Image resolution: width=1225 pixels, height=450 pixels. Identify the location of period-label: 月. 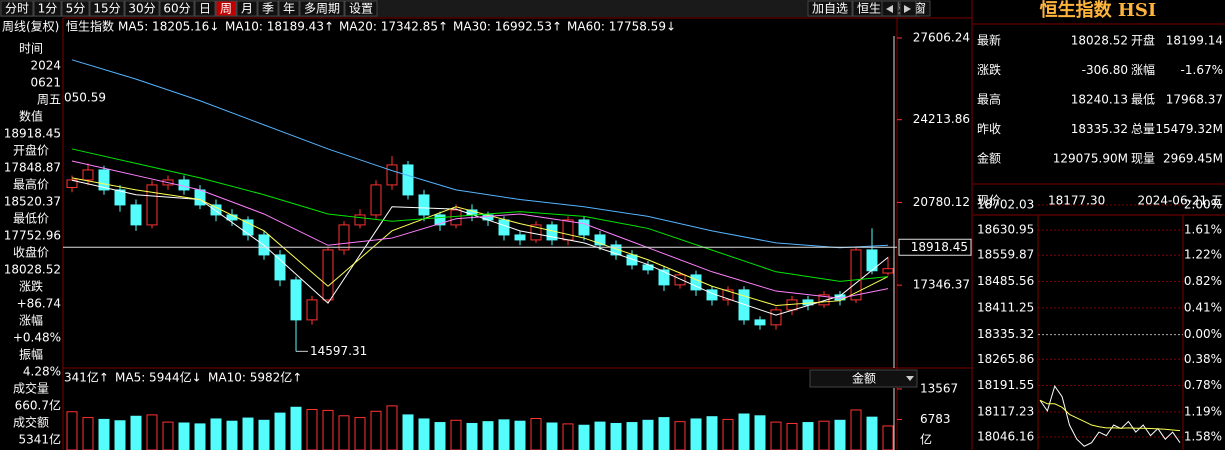
(247, 9).